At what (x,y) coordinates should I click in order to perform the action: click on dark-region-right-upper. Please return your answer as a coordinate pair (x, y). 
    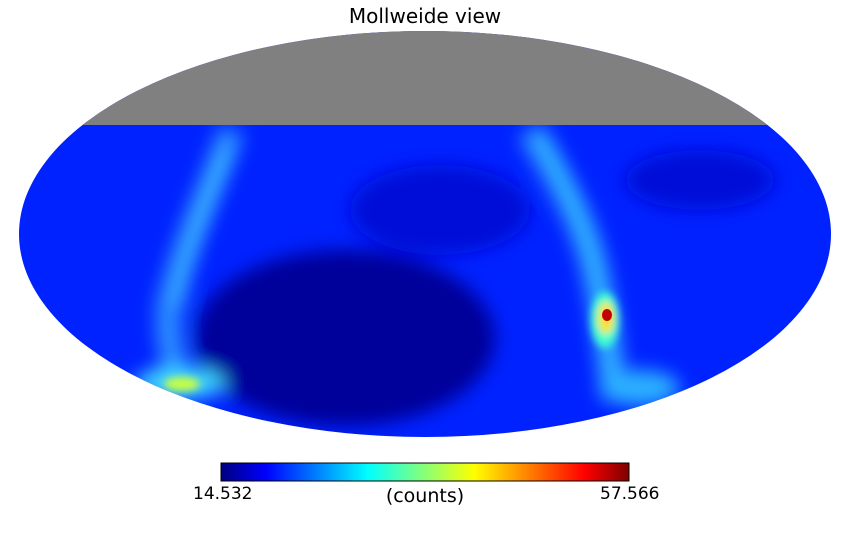
    Looking at the image, I should click on (700, 180).